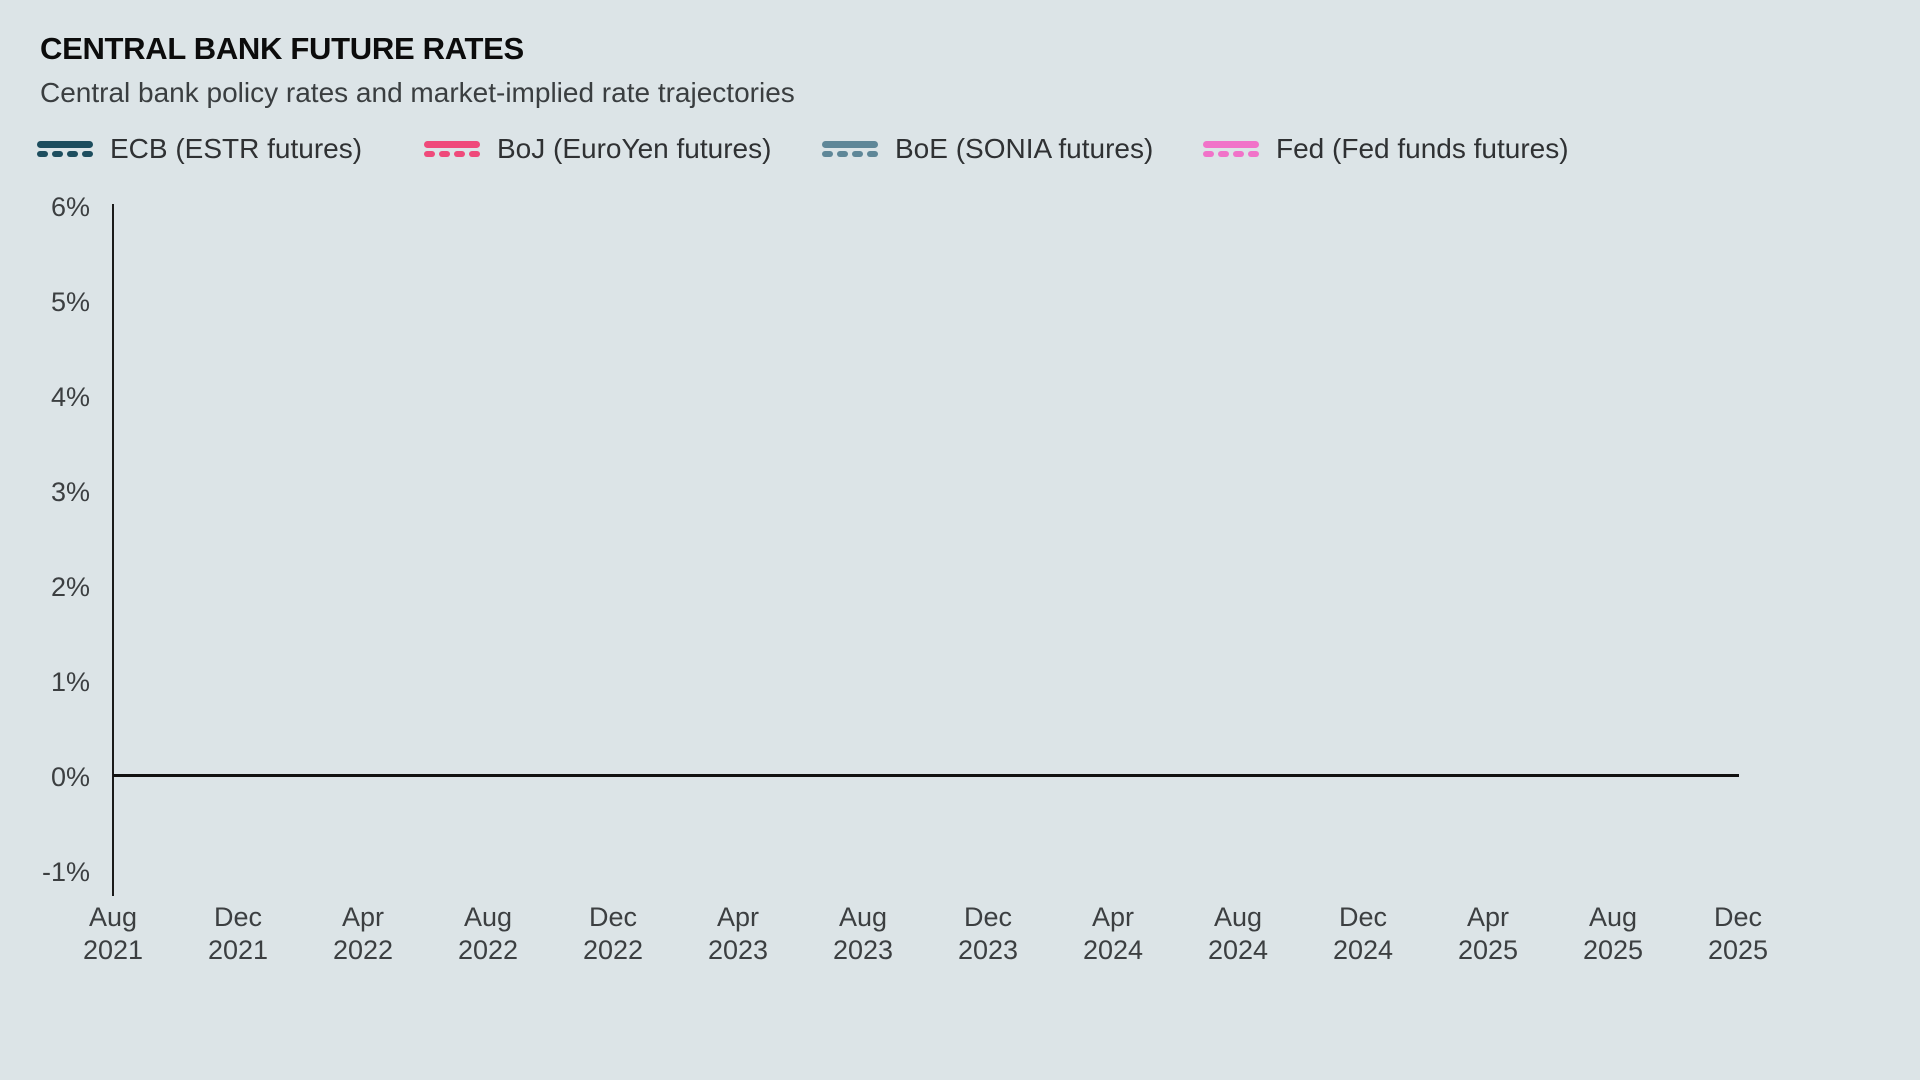 The image size is (1920, 1080). I want to click on y-tick-label: 1%, so click(70, 682).